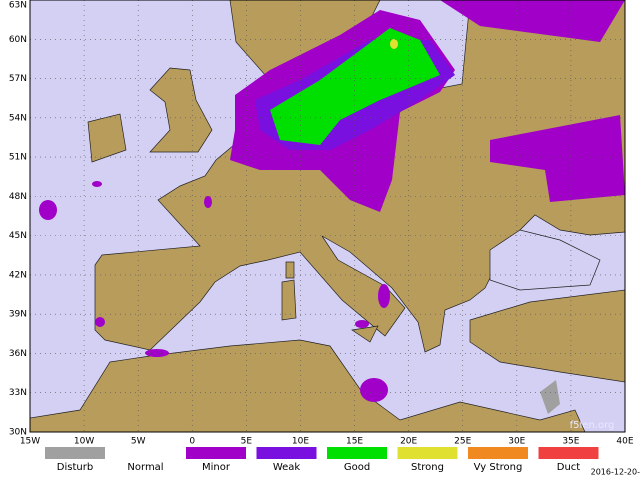 The width and height of the screenshot is (640, 477). I want to click on lon-label: 25E, so click(462, 442).